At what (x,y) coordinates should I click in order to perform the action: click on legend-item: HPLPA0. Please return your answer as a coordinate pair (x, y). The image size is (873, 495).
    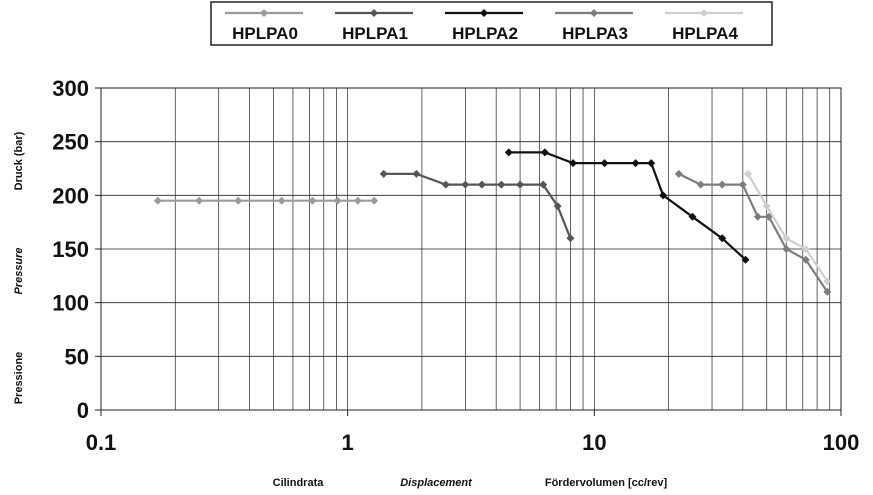
    Looking at the image, I should click on (264, 26).